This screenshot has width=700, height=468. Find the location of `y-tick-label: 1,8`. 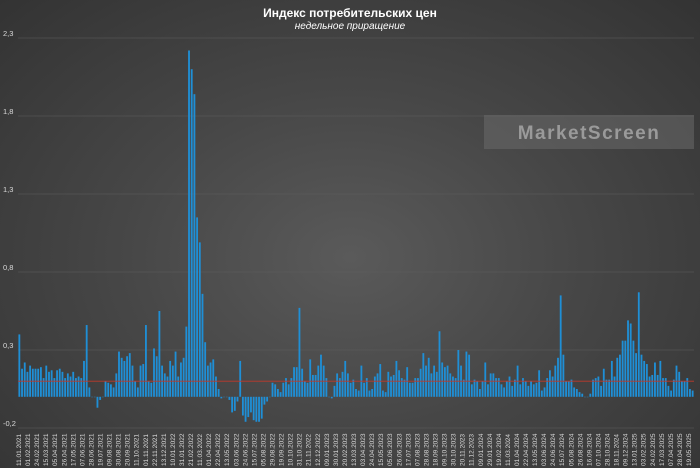

y-tick-label: 1,8 is located at coordinates (8, 111).